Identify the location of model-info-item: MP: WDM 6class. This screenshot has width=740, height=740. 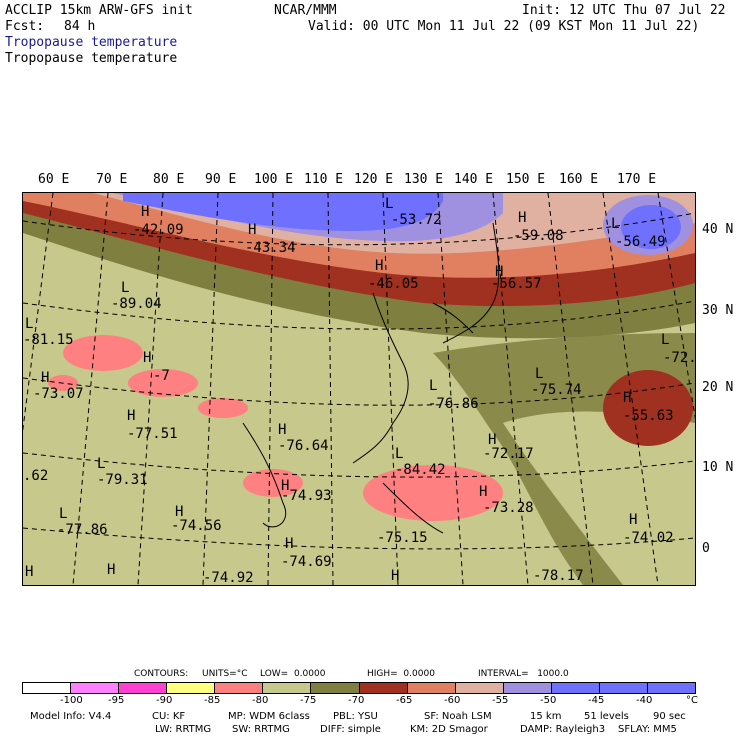
(269, 716).